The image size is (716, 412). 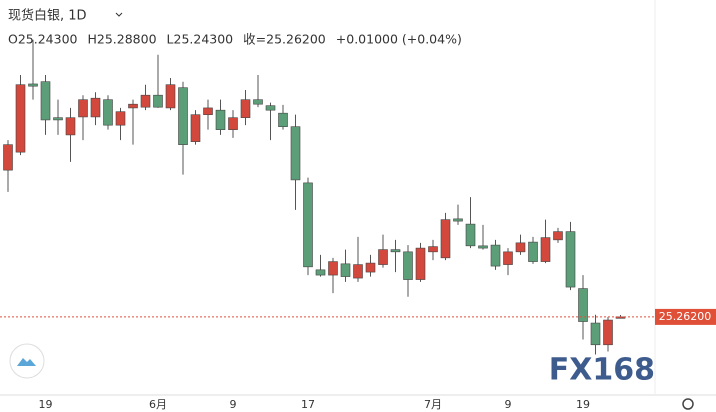 I want to click on last-price-box, so click(x=685, y=316).